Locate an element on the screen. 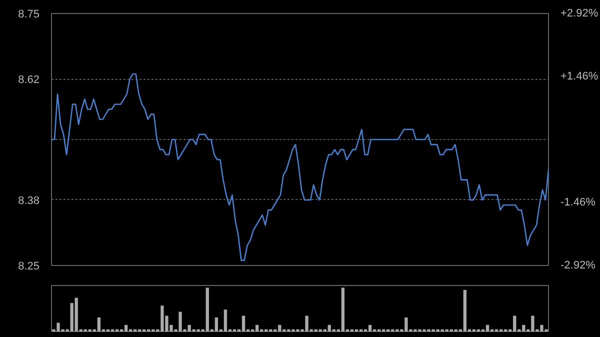  y2-tick-label: +1.46% is located at coordinates (579, 76).